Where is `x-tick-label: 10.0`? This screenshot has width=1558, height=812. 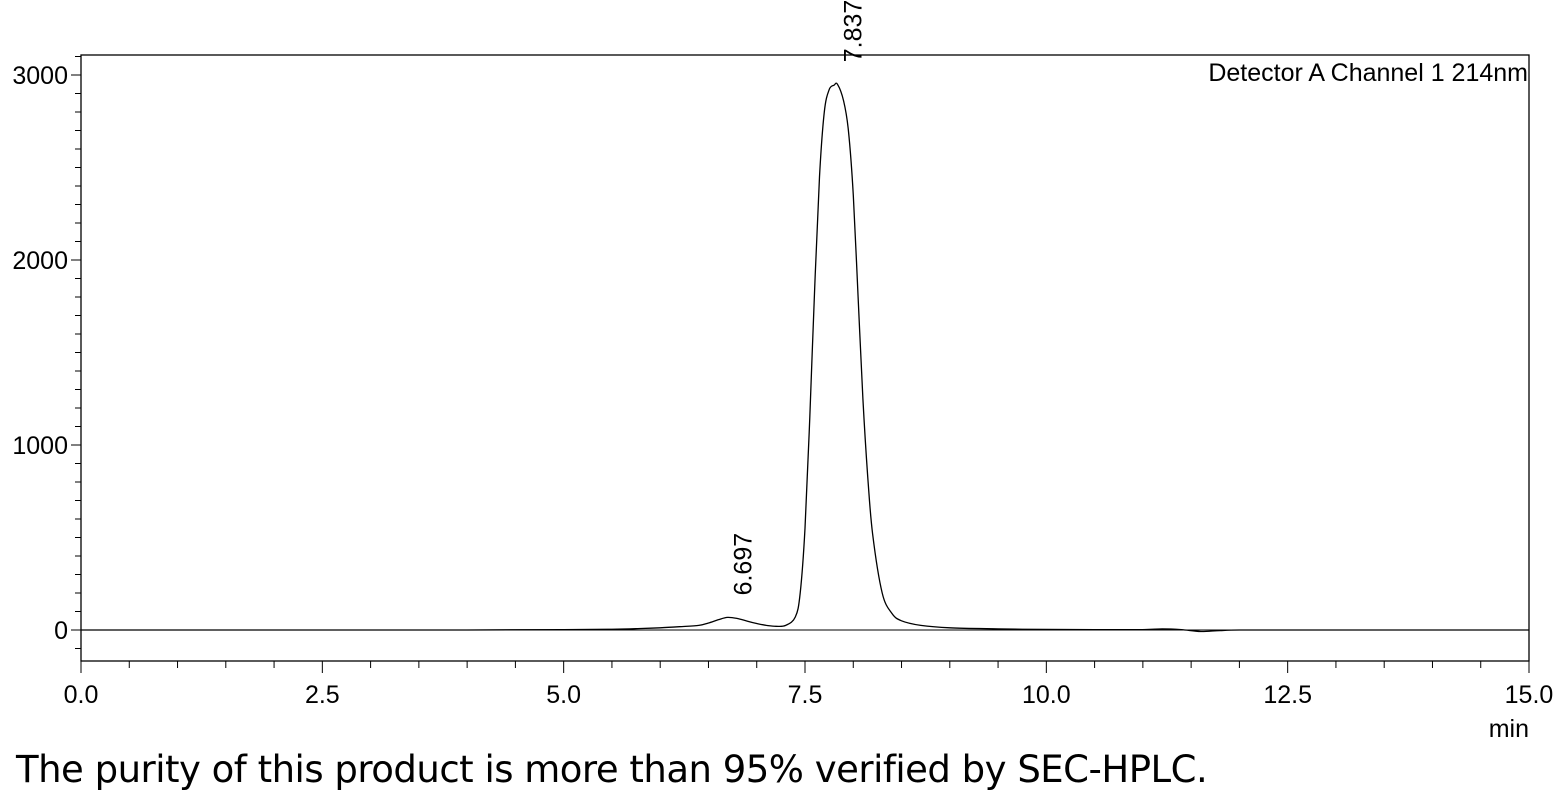
x-tick-label: 10.0 is located at coordinates (1046, 695).